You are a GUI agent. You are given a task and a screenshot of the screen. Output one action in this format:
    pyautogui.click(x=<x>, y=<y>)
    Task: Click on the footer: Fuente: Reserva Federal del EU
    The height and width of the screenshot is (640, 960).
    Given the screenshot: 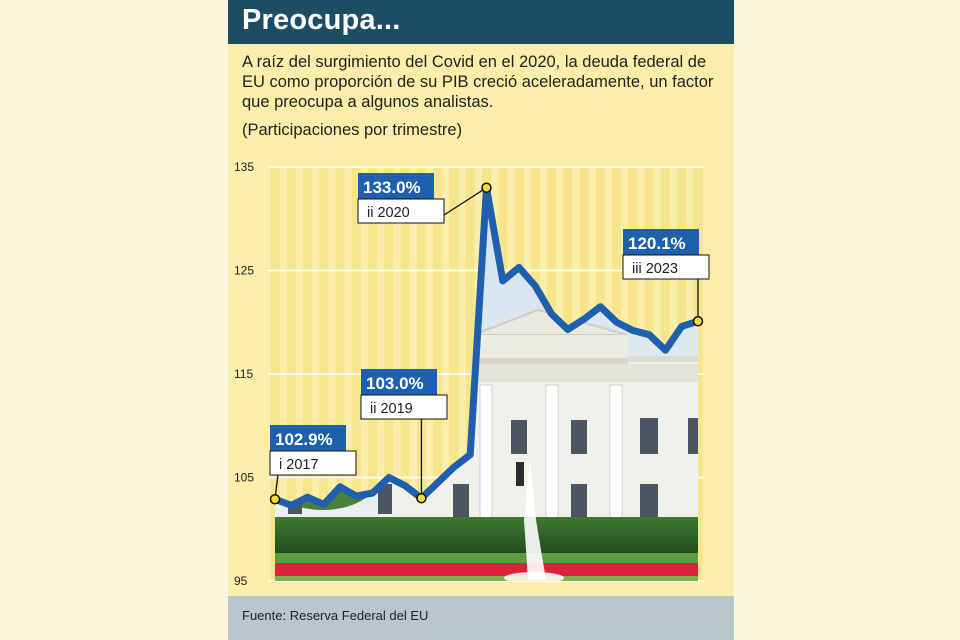 What is the action you would take?
    pyautogui.click(x=481, y=618)
    